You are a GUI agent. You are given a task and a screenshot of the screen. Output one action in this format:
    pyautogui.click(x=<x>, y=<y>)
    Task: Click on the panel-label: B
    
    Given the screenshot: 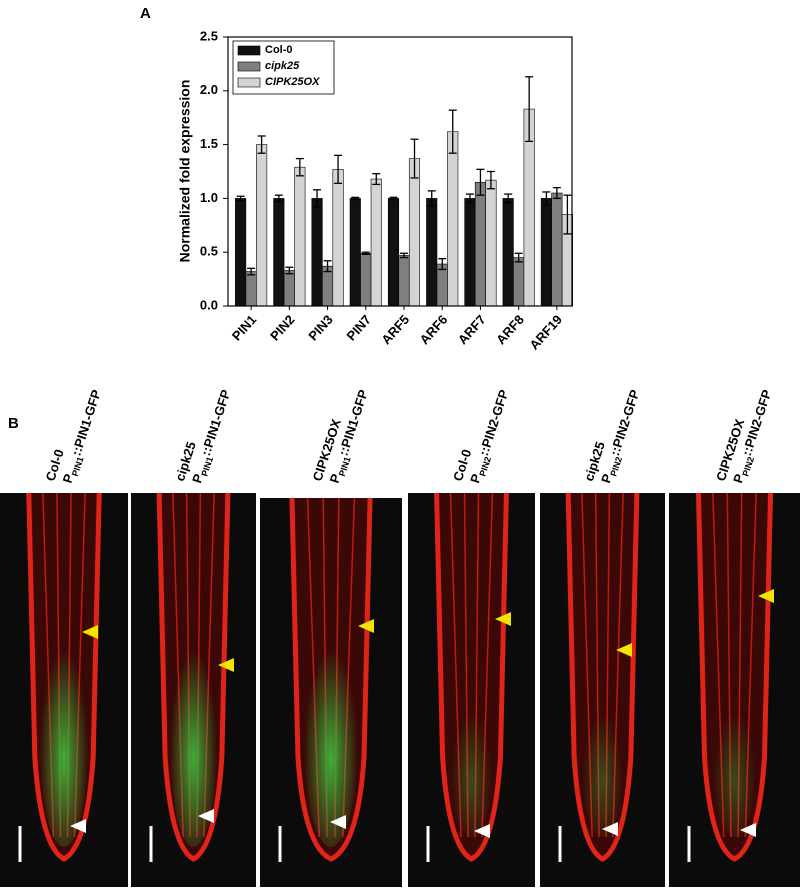 What is the action you would take?
    pyautogui.click(x=13, y=423)
    